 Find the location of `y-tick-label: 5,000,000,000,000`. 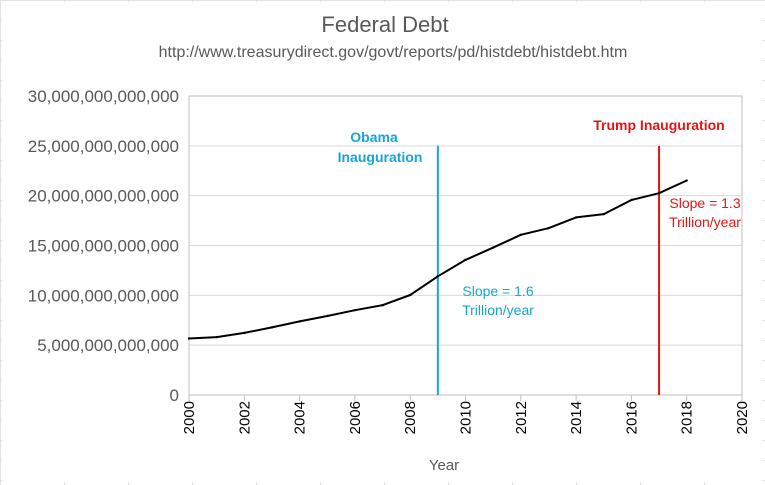

y-tick-label: 5,000,000,000,000 is located at coordinates (108, 345).